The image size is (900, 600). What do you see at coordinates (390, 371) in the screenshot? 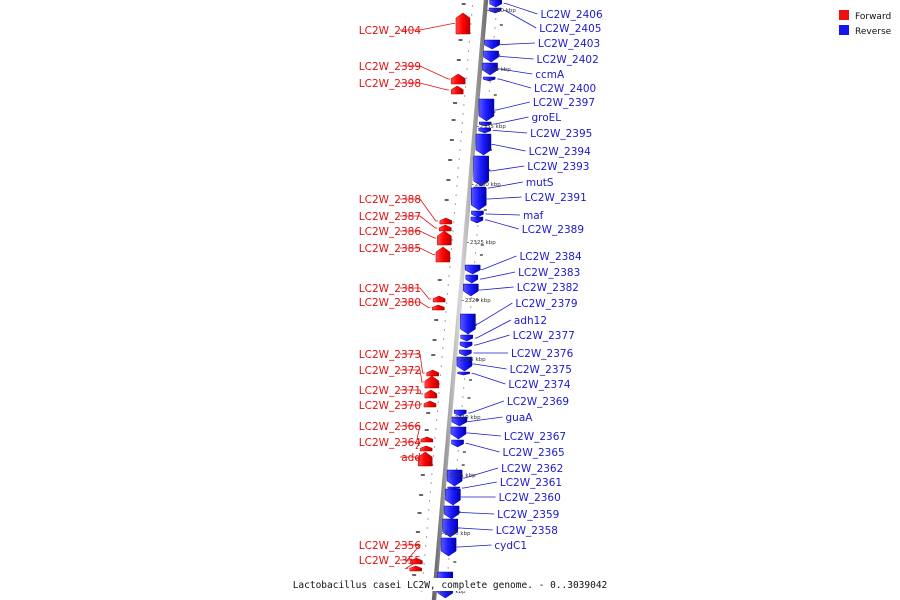
I see `forward-gene-label: LC2W_2372` at bounding box center [390, 371].